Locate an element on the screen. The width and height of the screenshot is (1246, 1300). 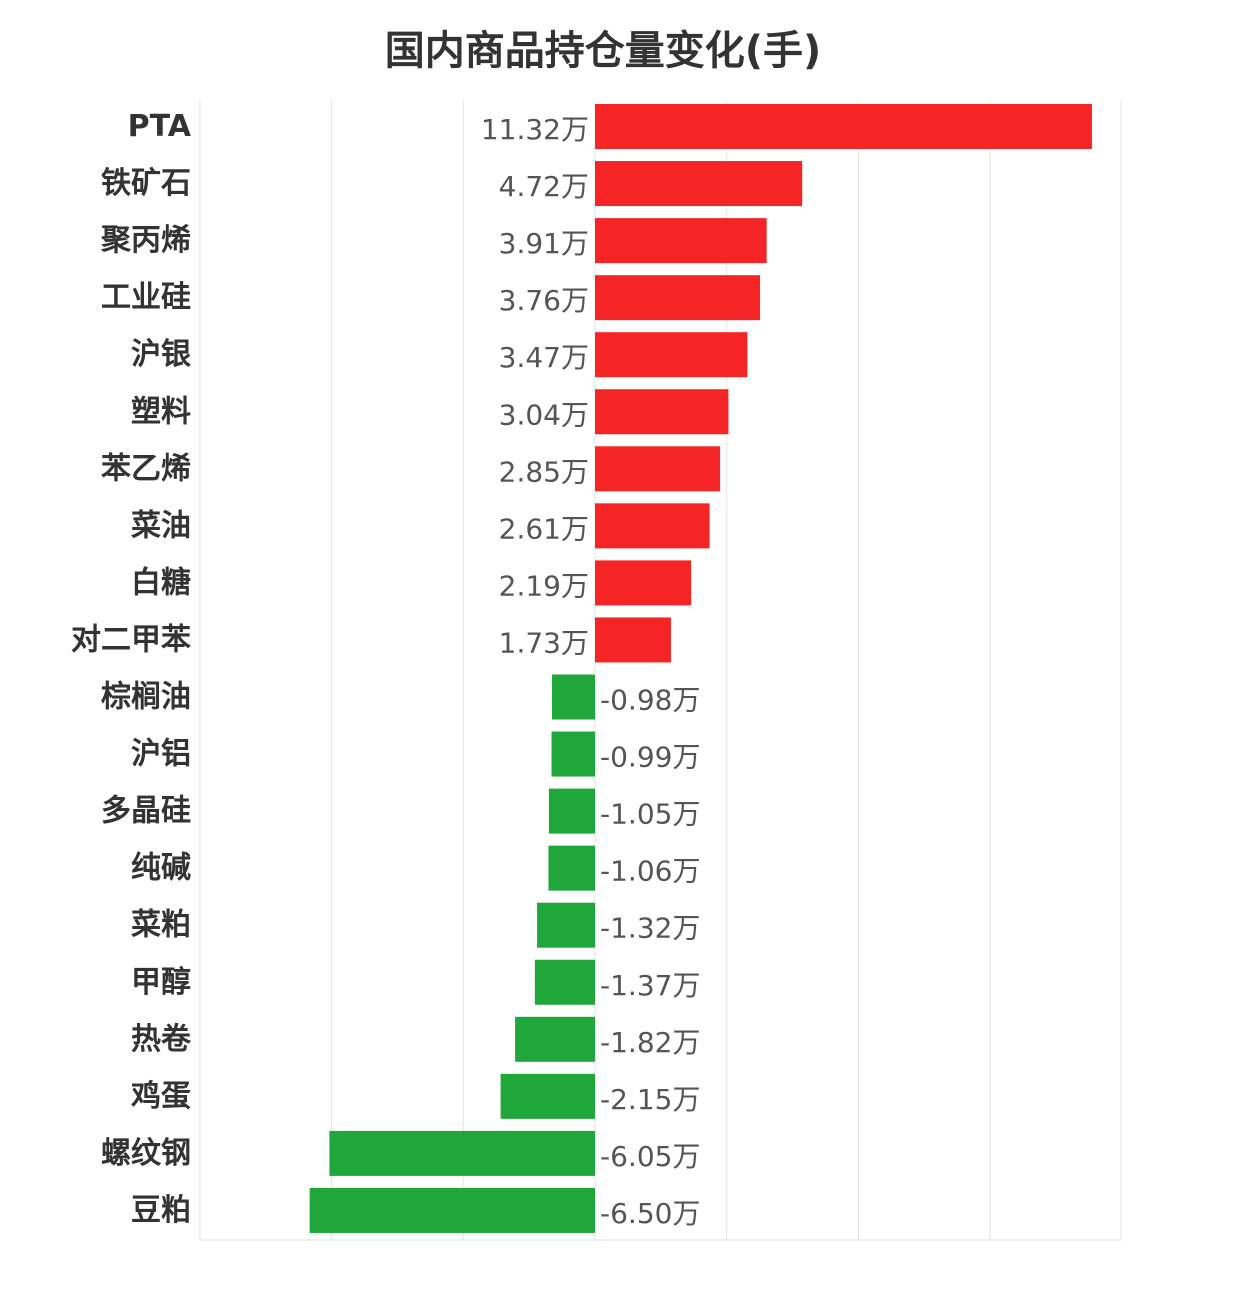
data-label: 3.04万 is located at coordinates (544, 414).